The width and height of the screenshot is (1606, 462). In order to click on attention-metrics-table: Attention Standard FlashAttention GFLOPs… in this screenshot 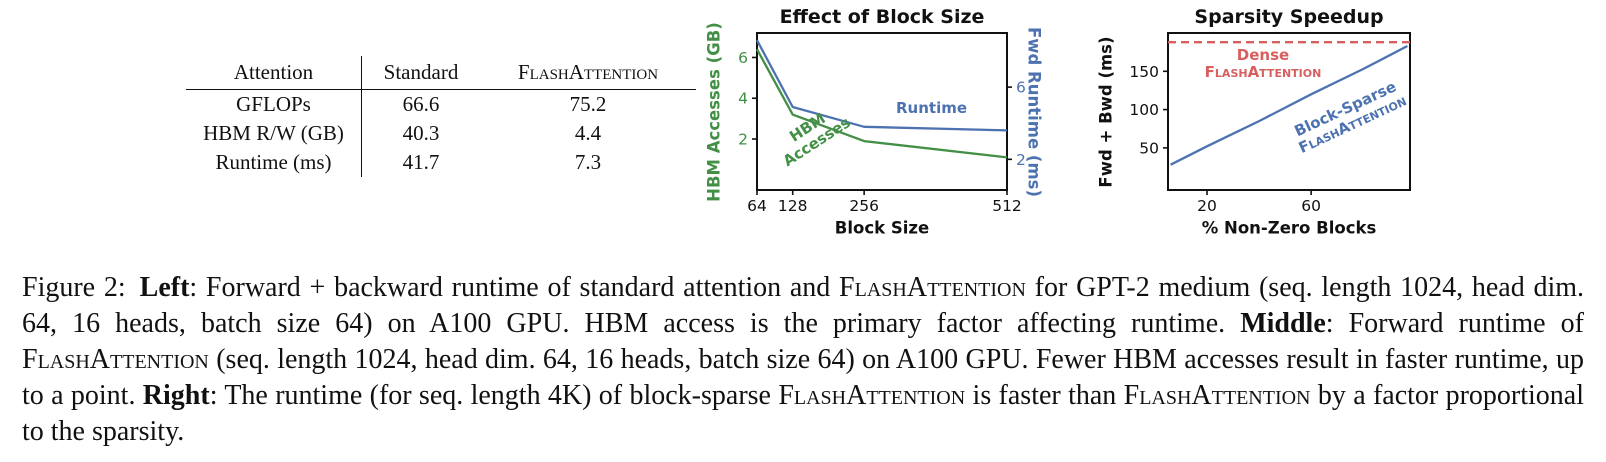, I will do `click(441, 116)`.